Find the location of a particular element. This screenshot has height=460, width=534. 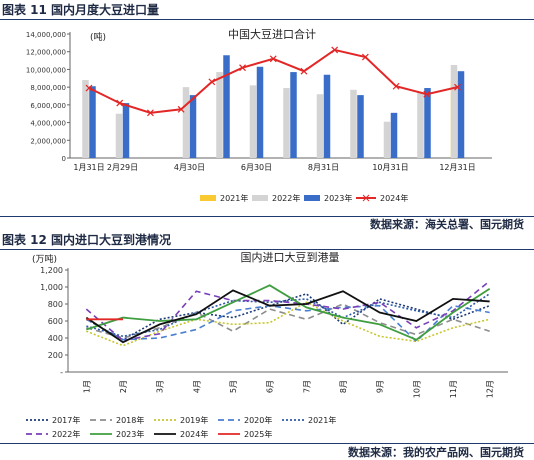

chart-title: 国内进口大豆到港量 is located at coordinates (290, 257).